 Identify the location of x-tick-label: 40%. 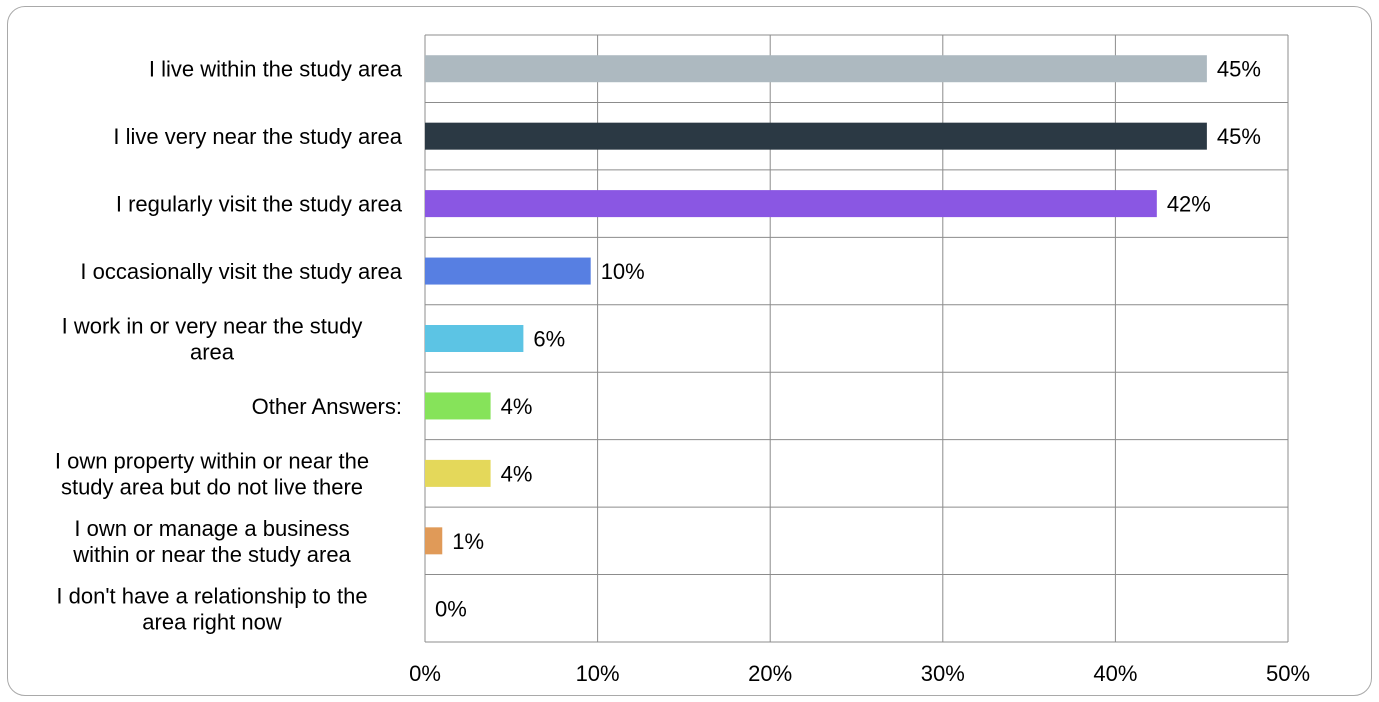
(1115, 673).